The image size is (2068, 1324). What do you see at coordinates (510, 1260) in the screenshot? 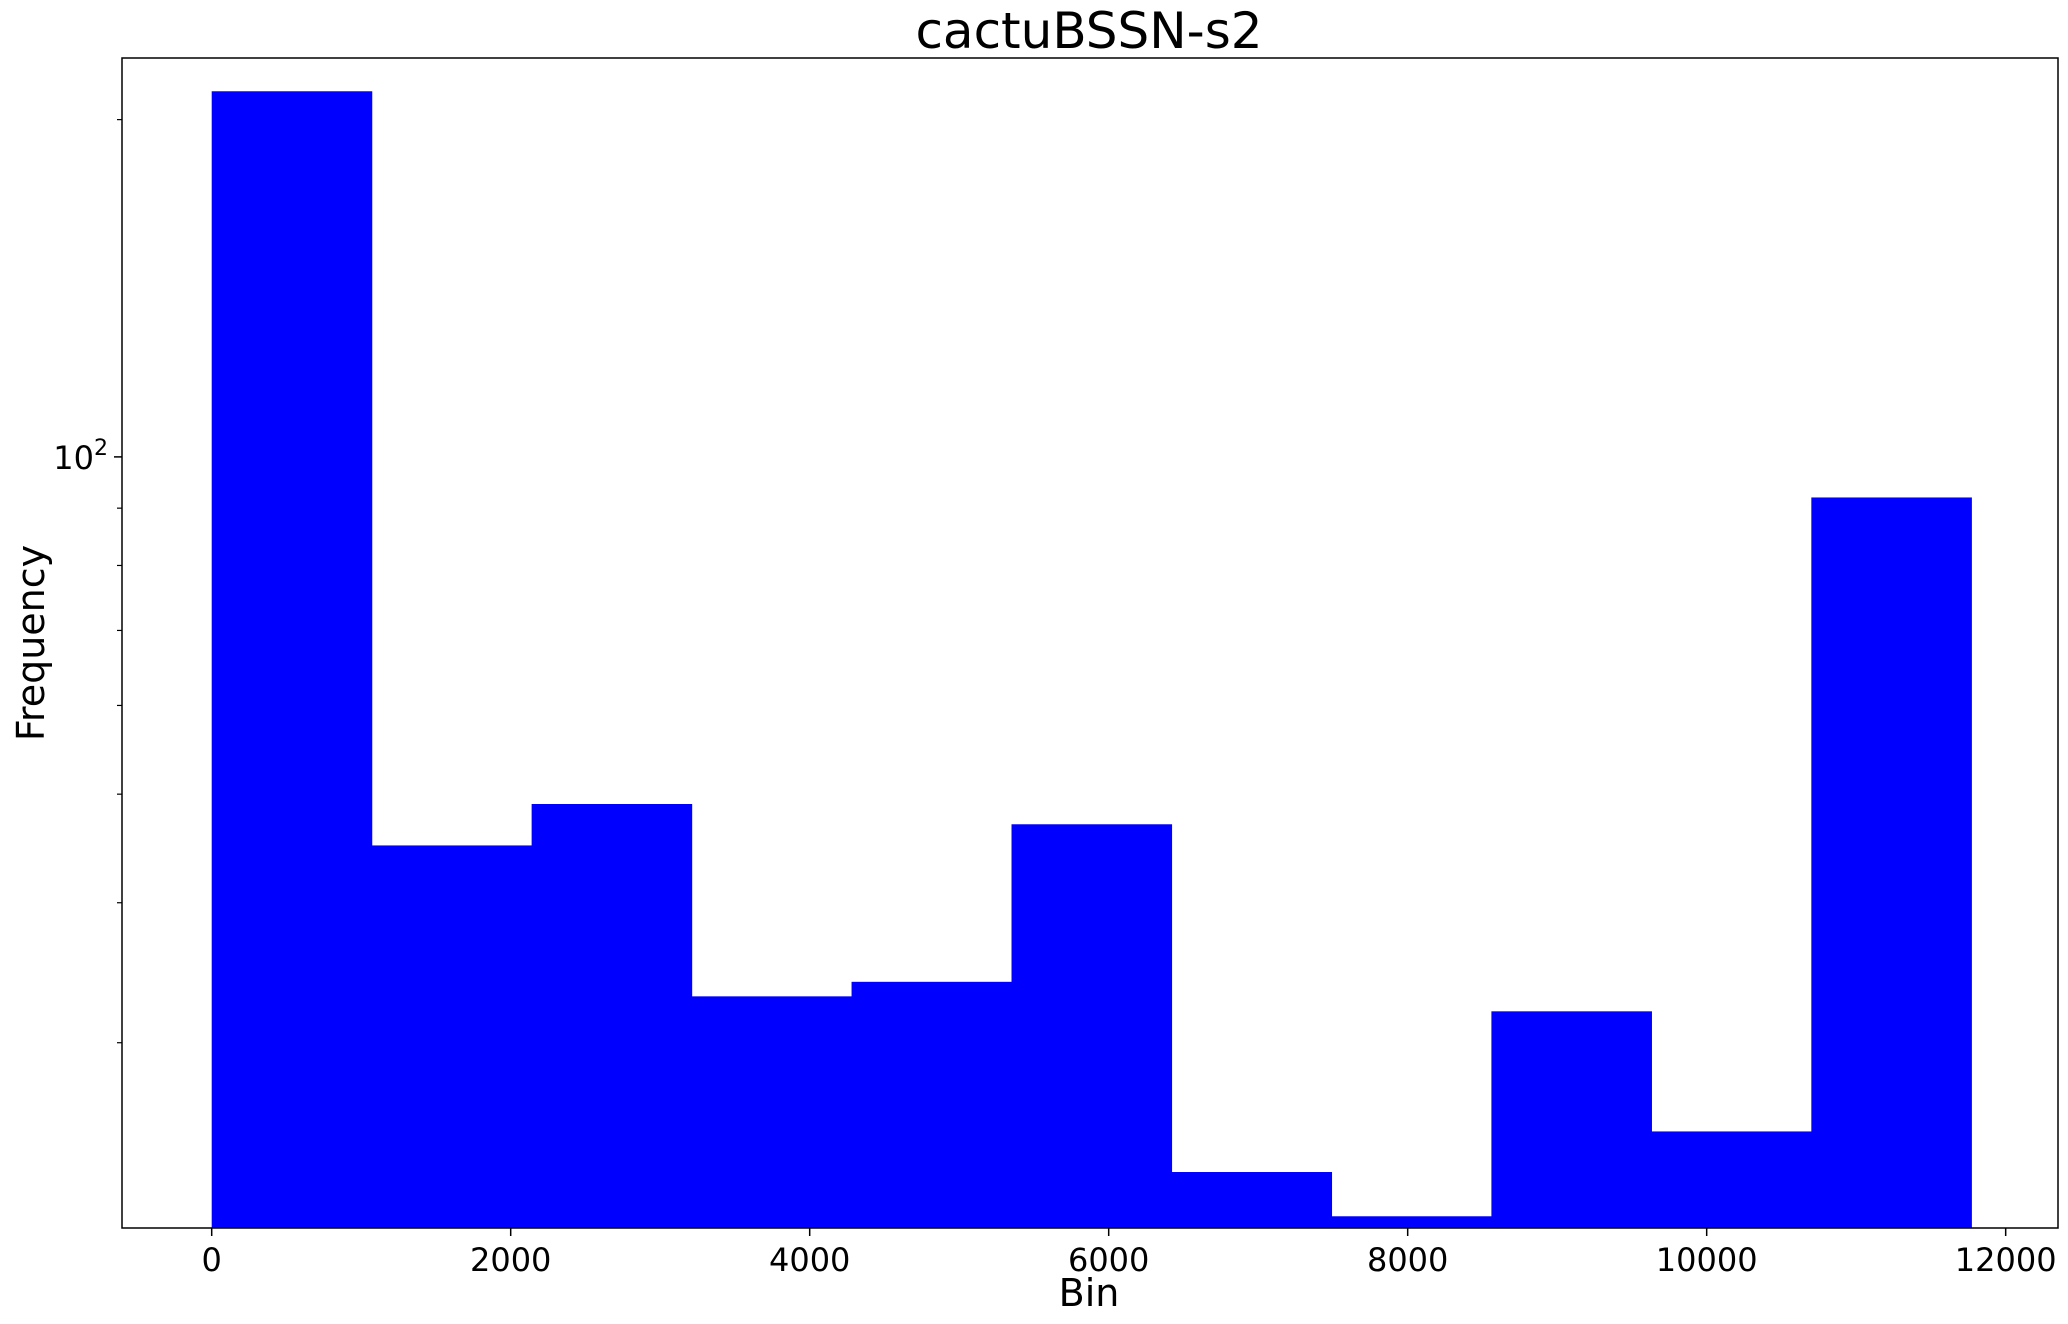
I see `x-tick-label: 2000` at bounding box center [510, 1260].